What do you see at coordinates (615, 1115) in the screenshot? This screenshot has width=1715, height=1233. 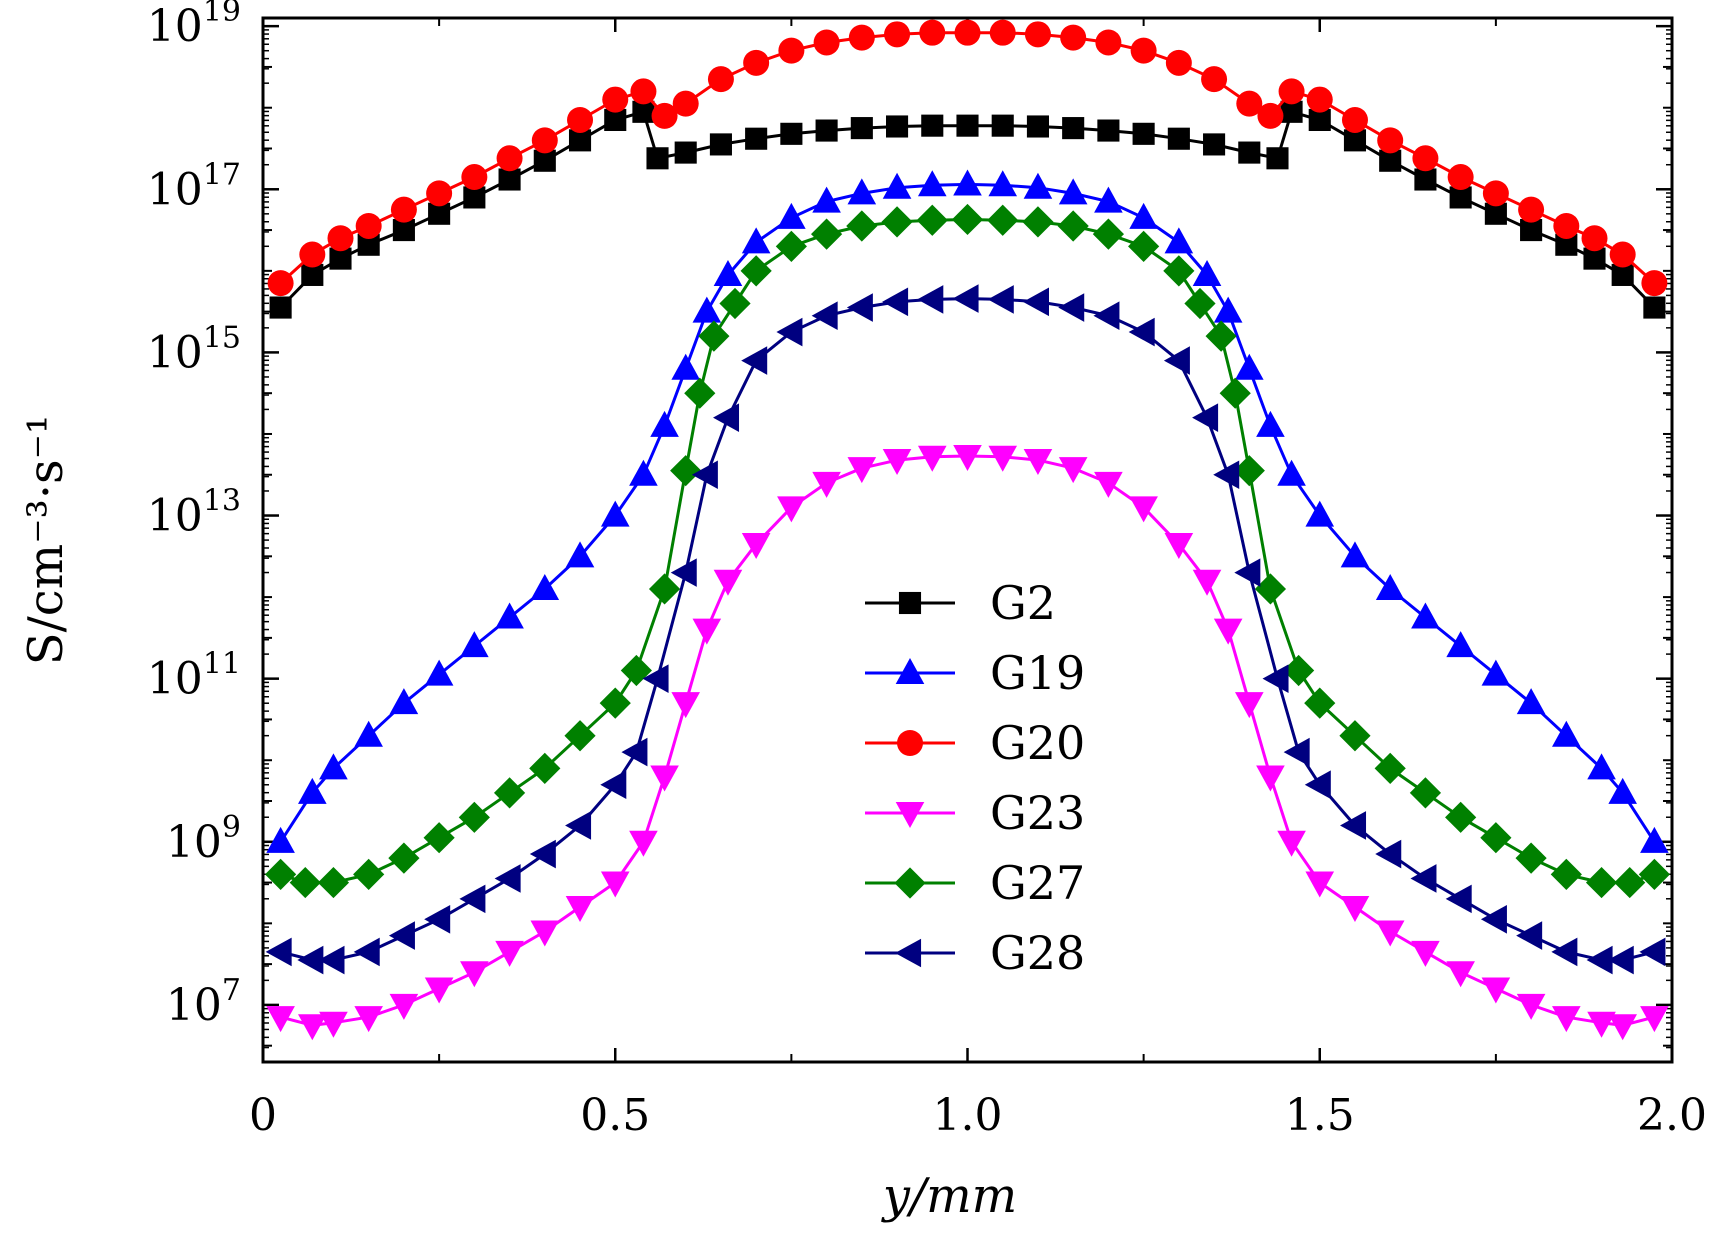 I see `x-tick-label: 0.5` at bounding box center [615, 1115].